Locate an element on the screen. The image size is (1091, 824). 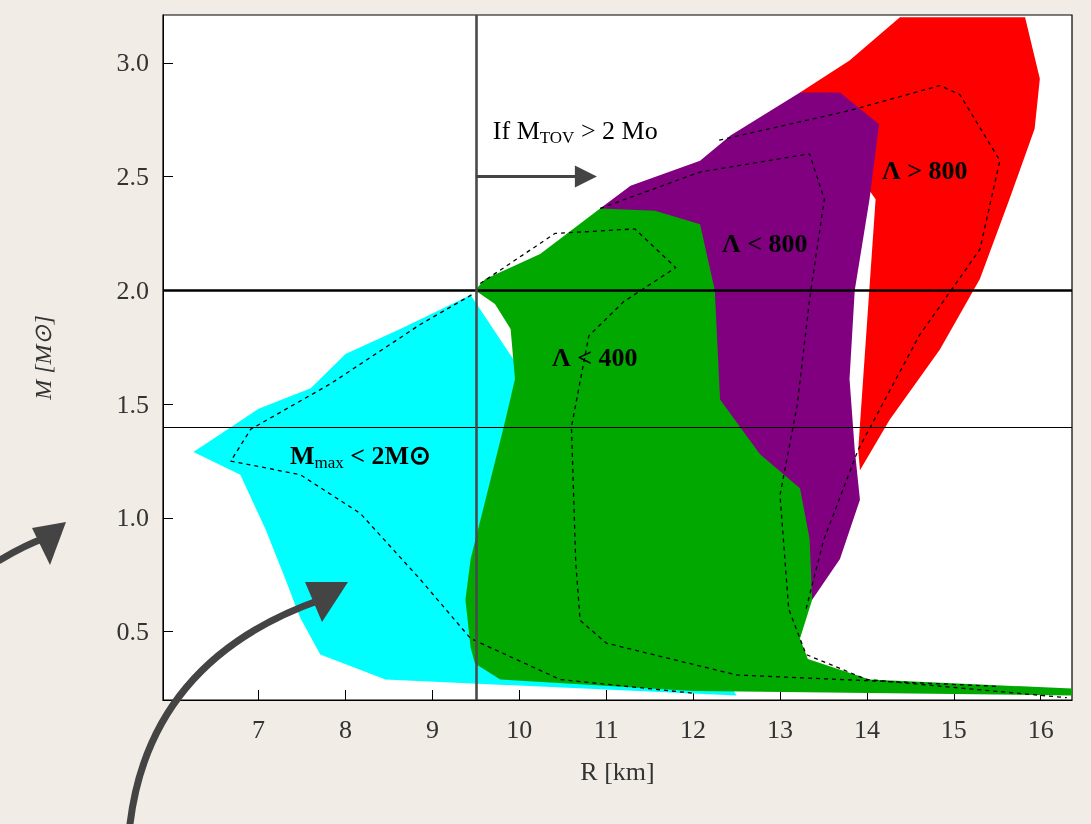
y-tick-label: 2.0 is located at coordinates (132, 290).